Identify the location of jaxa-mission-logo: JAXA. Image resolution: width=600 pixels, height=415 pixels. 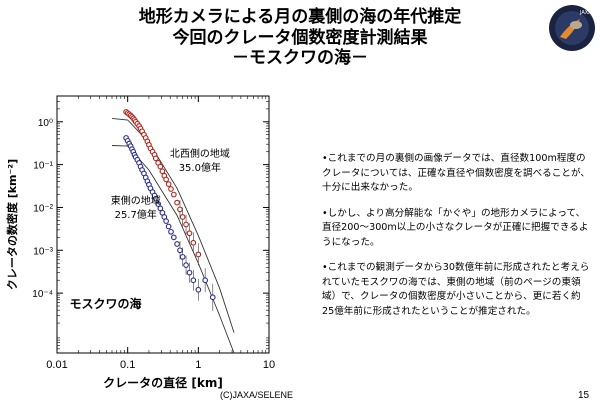
(572, 28).